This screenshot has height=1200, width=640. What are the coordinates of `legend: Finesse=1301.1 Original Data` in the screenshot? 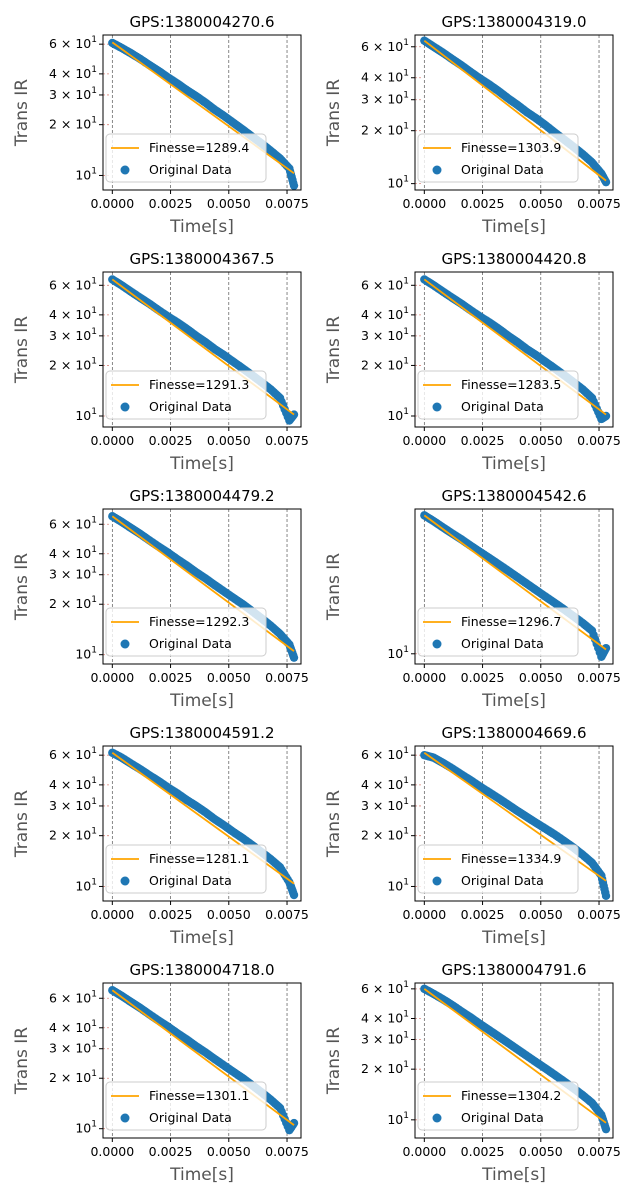 It's located at (186, 1106).